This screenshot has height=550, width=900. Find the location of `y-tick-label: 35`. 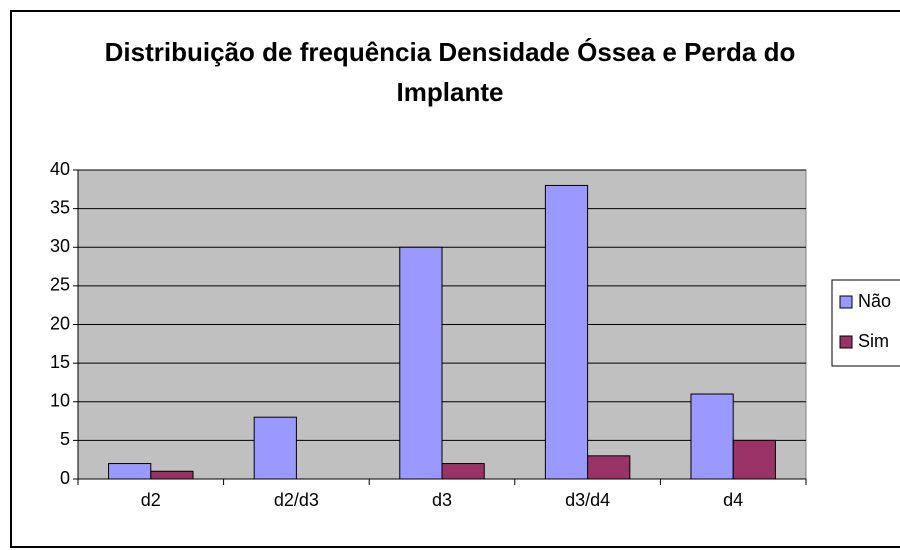

y-tick-label: 35 is located at coordinates (60, 207).